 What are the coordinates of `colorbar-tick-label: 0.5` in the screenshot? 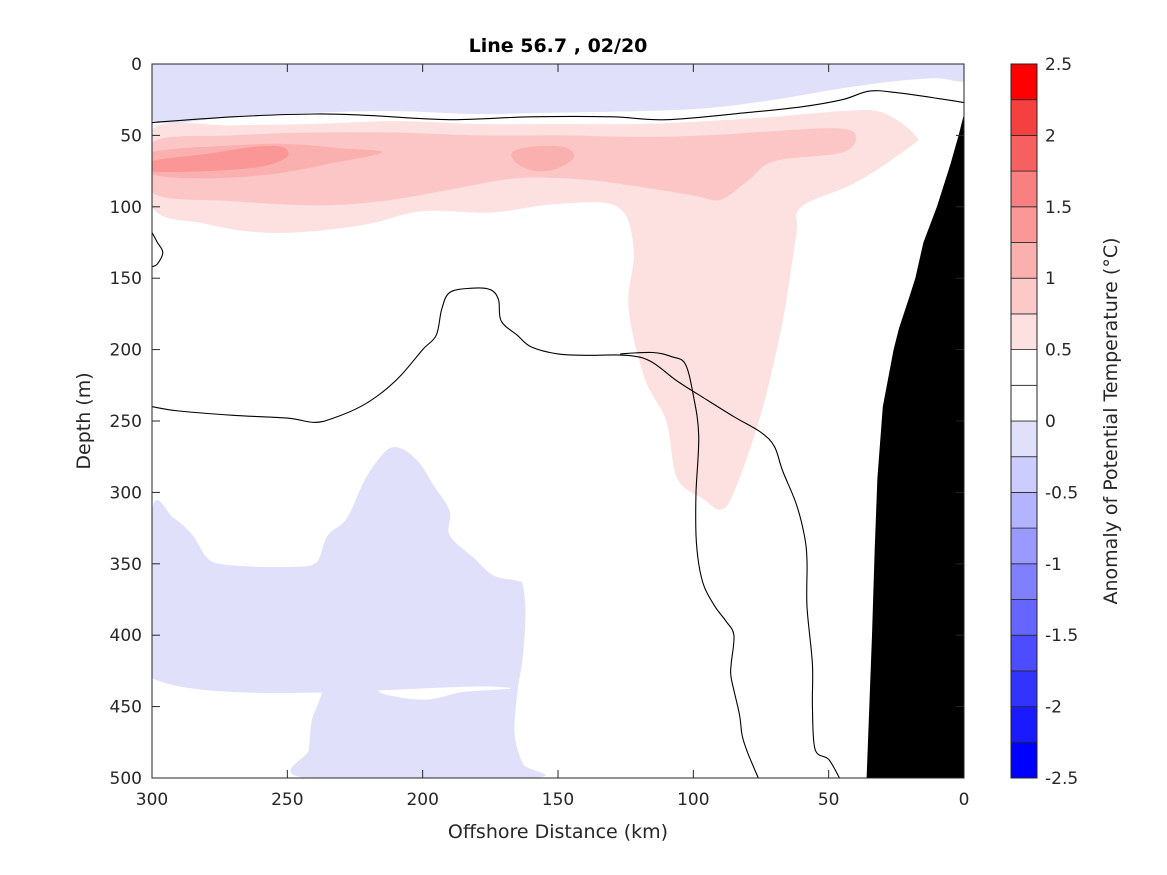 It's located at (1058, 351).